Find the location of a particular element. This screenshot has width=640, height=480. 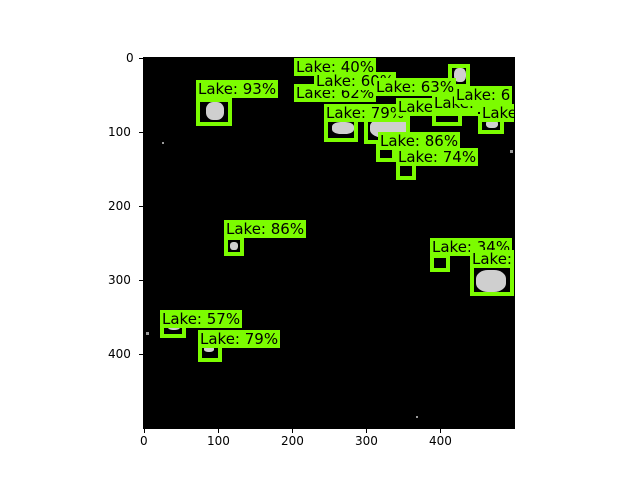

detection-label: Lake: 63% is located at coordinates (415, 87).